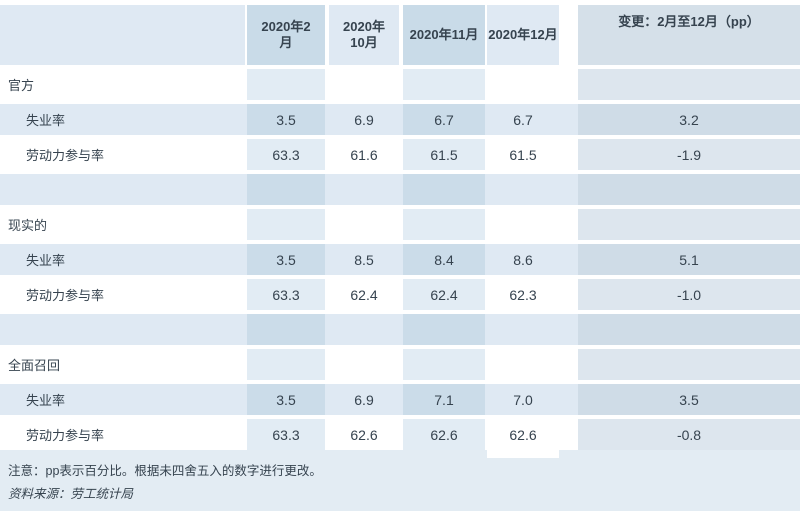 Image resolution: width=800 pixels, height=511 pixels. I want to click on table-row-unemployment-rate: 失业率 3.5 6.9 7.1 7.0 3.5, so click(400, 399).